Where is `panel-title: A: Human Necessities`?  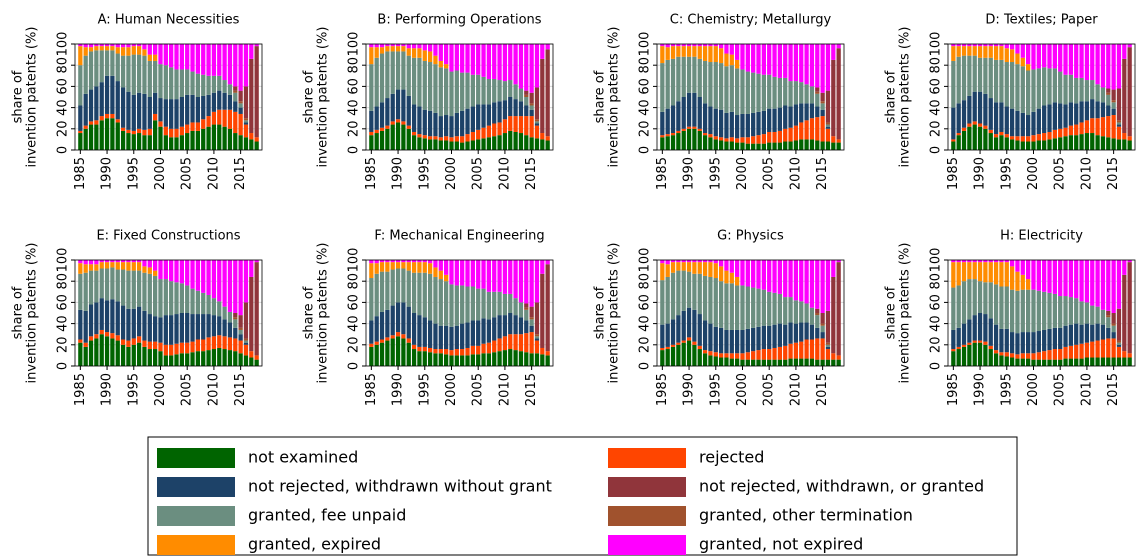 panel-title: A: Human Necessities is located at coordinates (169, 20).